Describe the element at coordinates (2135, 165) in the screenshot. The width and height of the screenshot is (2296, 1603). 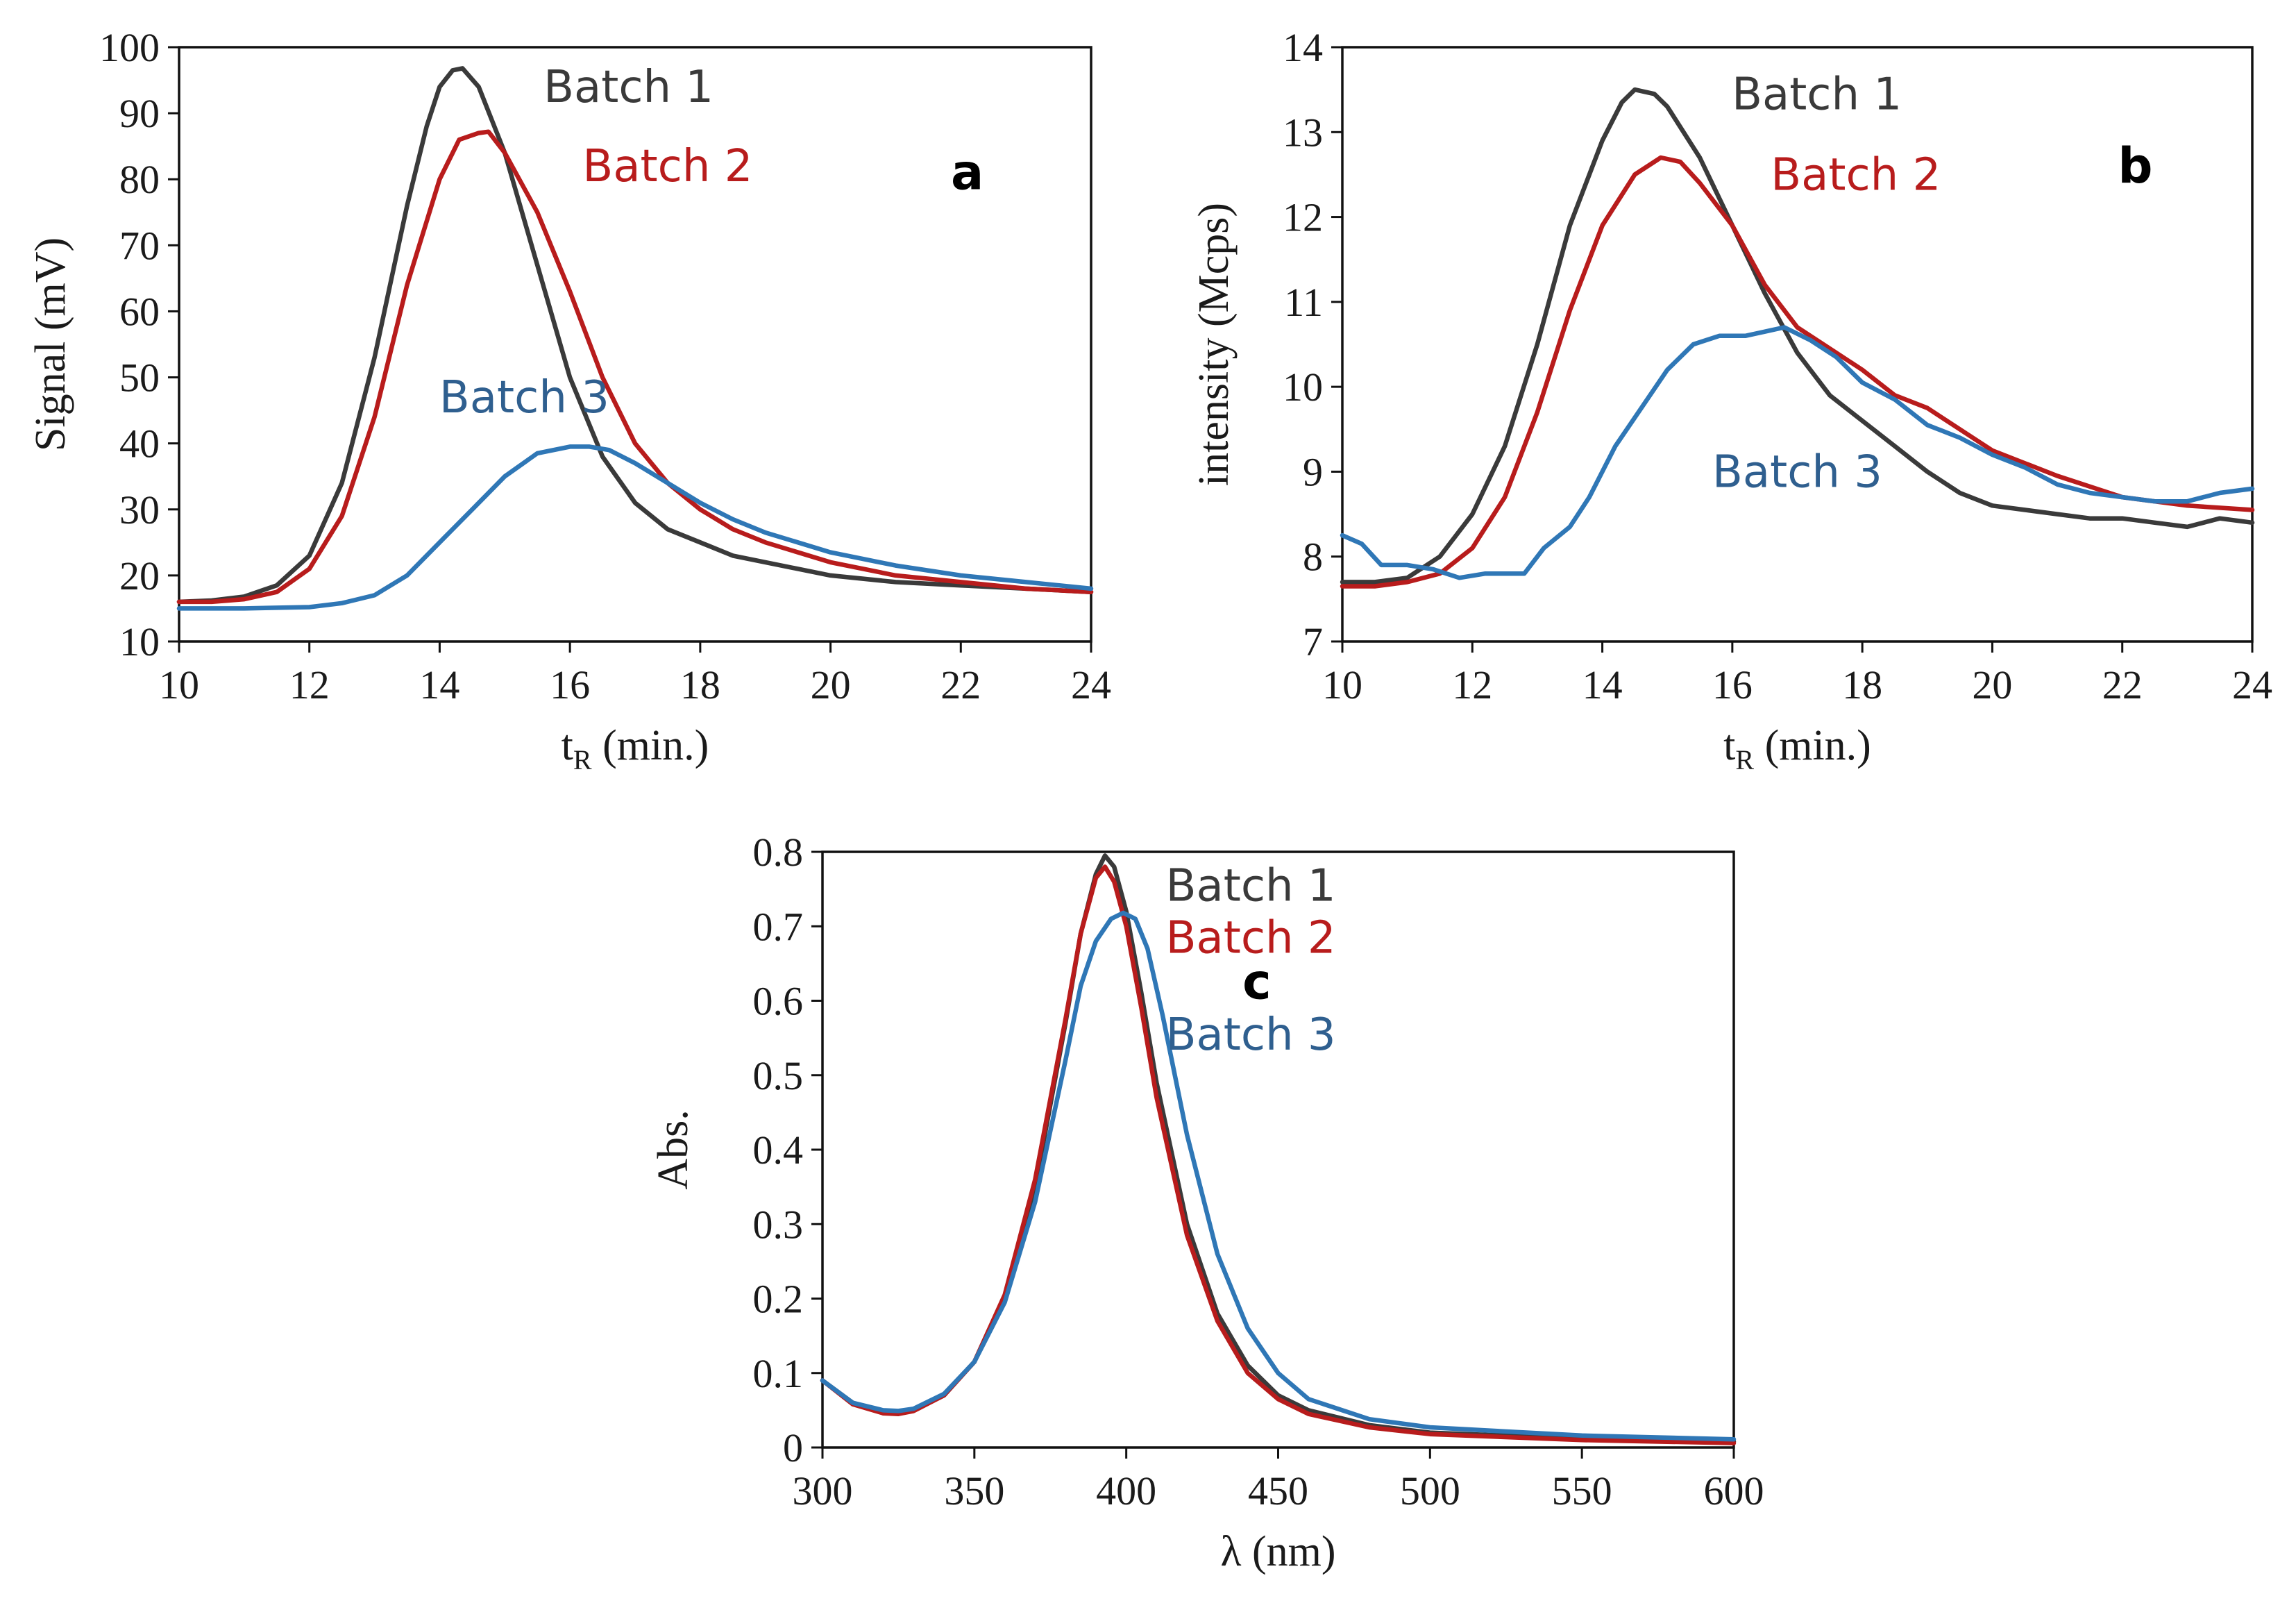
I see `panel-letter: b` at that location.